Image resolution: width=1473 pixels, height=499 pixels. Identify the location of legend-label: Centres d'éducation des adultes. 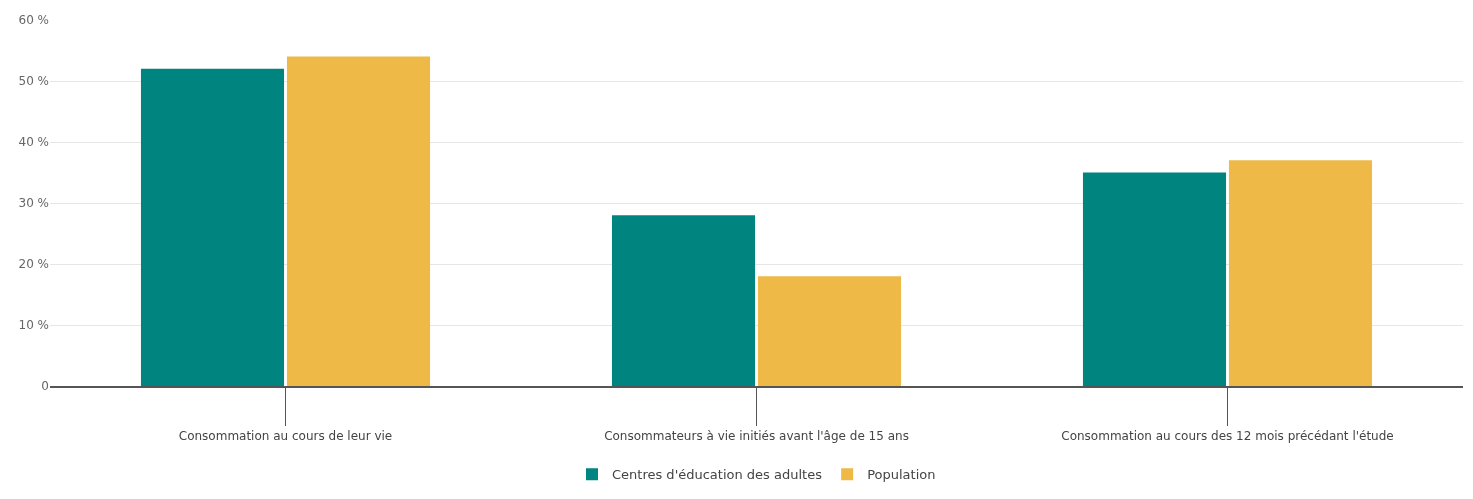
(717, 475).